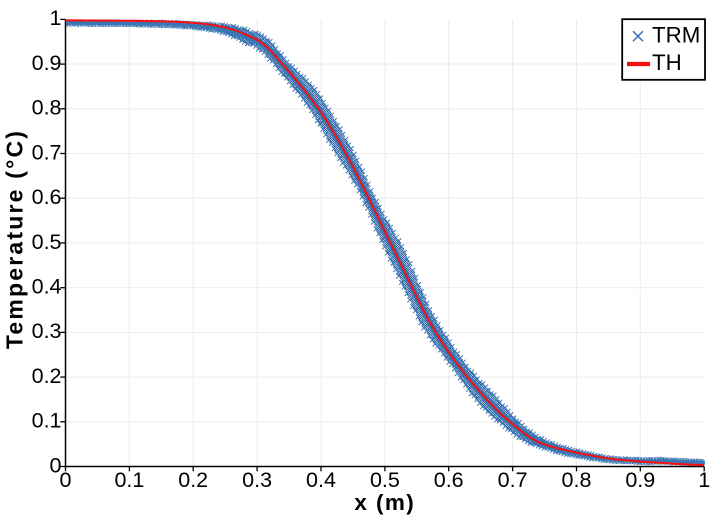  What do you see at coordinates (14, 239) in the screenshot?
I see `svg-text: Temperature (°C)` at bounding box center [14, 239].